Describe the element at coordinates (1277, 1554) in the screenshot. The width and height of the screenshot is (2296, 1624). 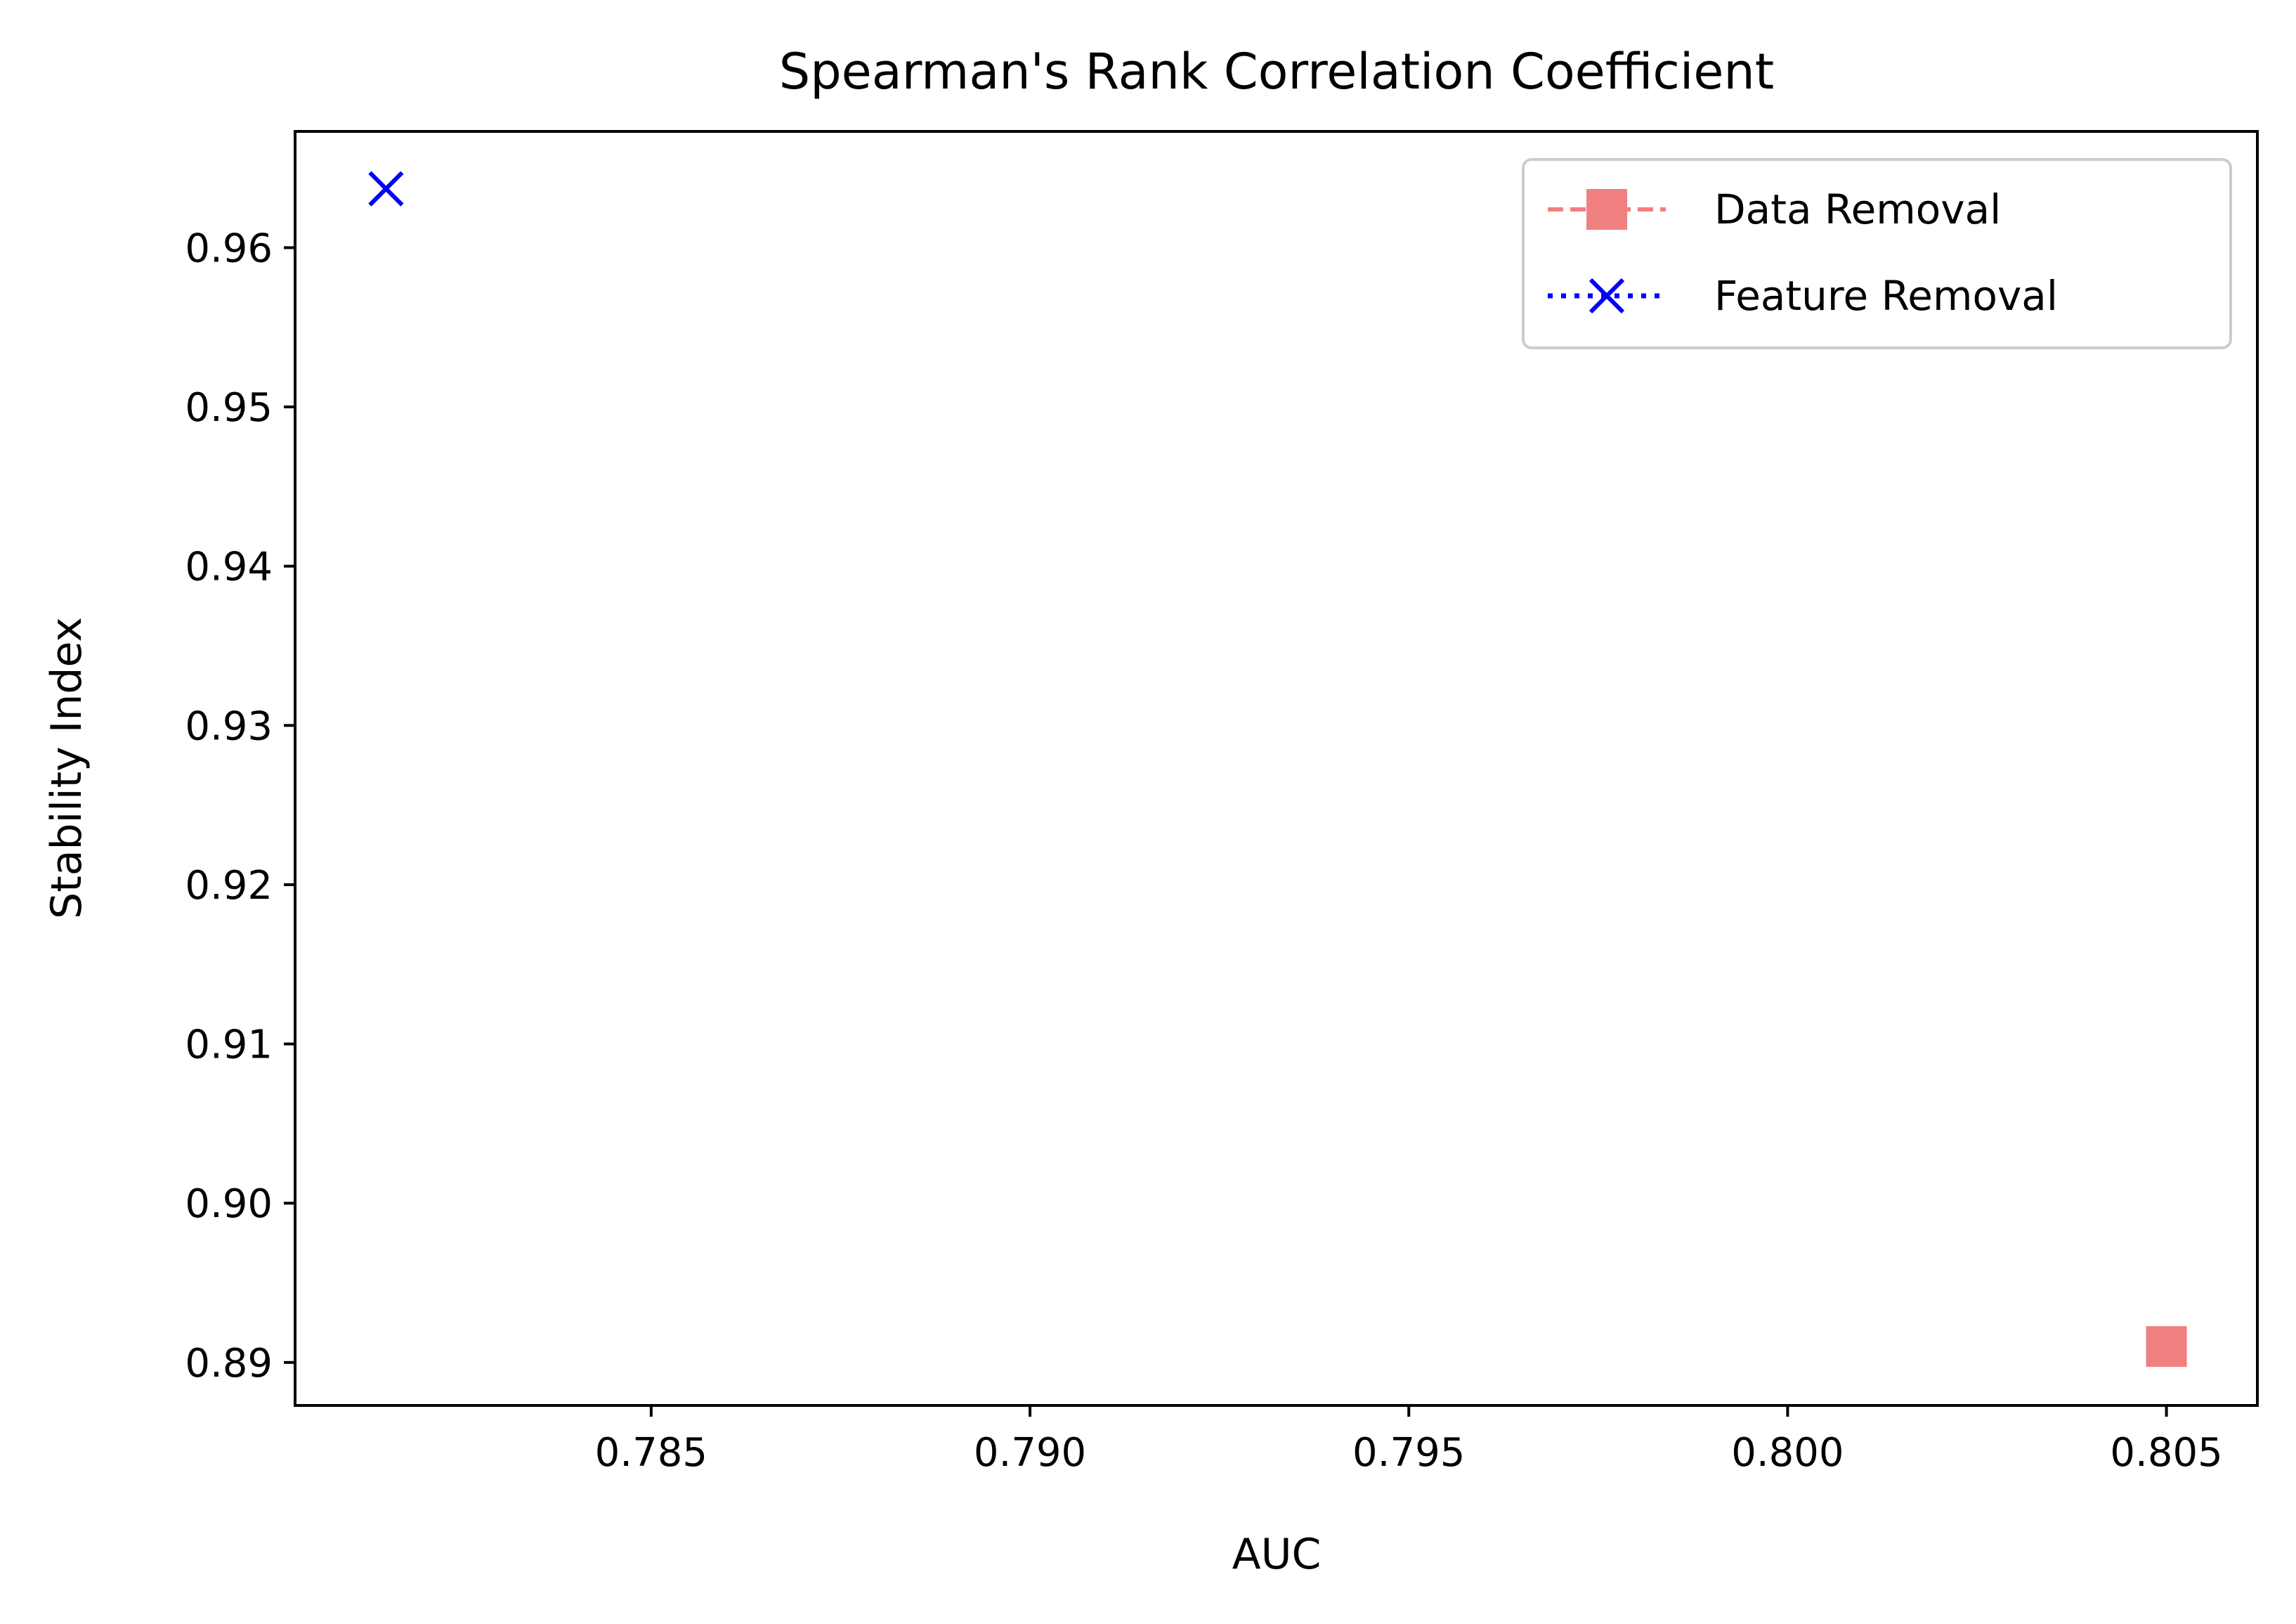
I see `x-axis-label: AUC` at that location.